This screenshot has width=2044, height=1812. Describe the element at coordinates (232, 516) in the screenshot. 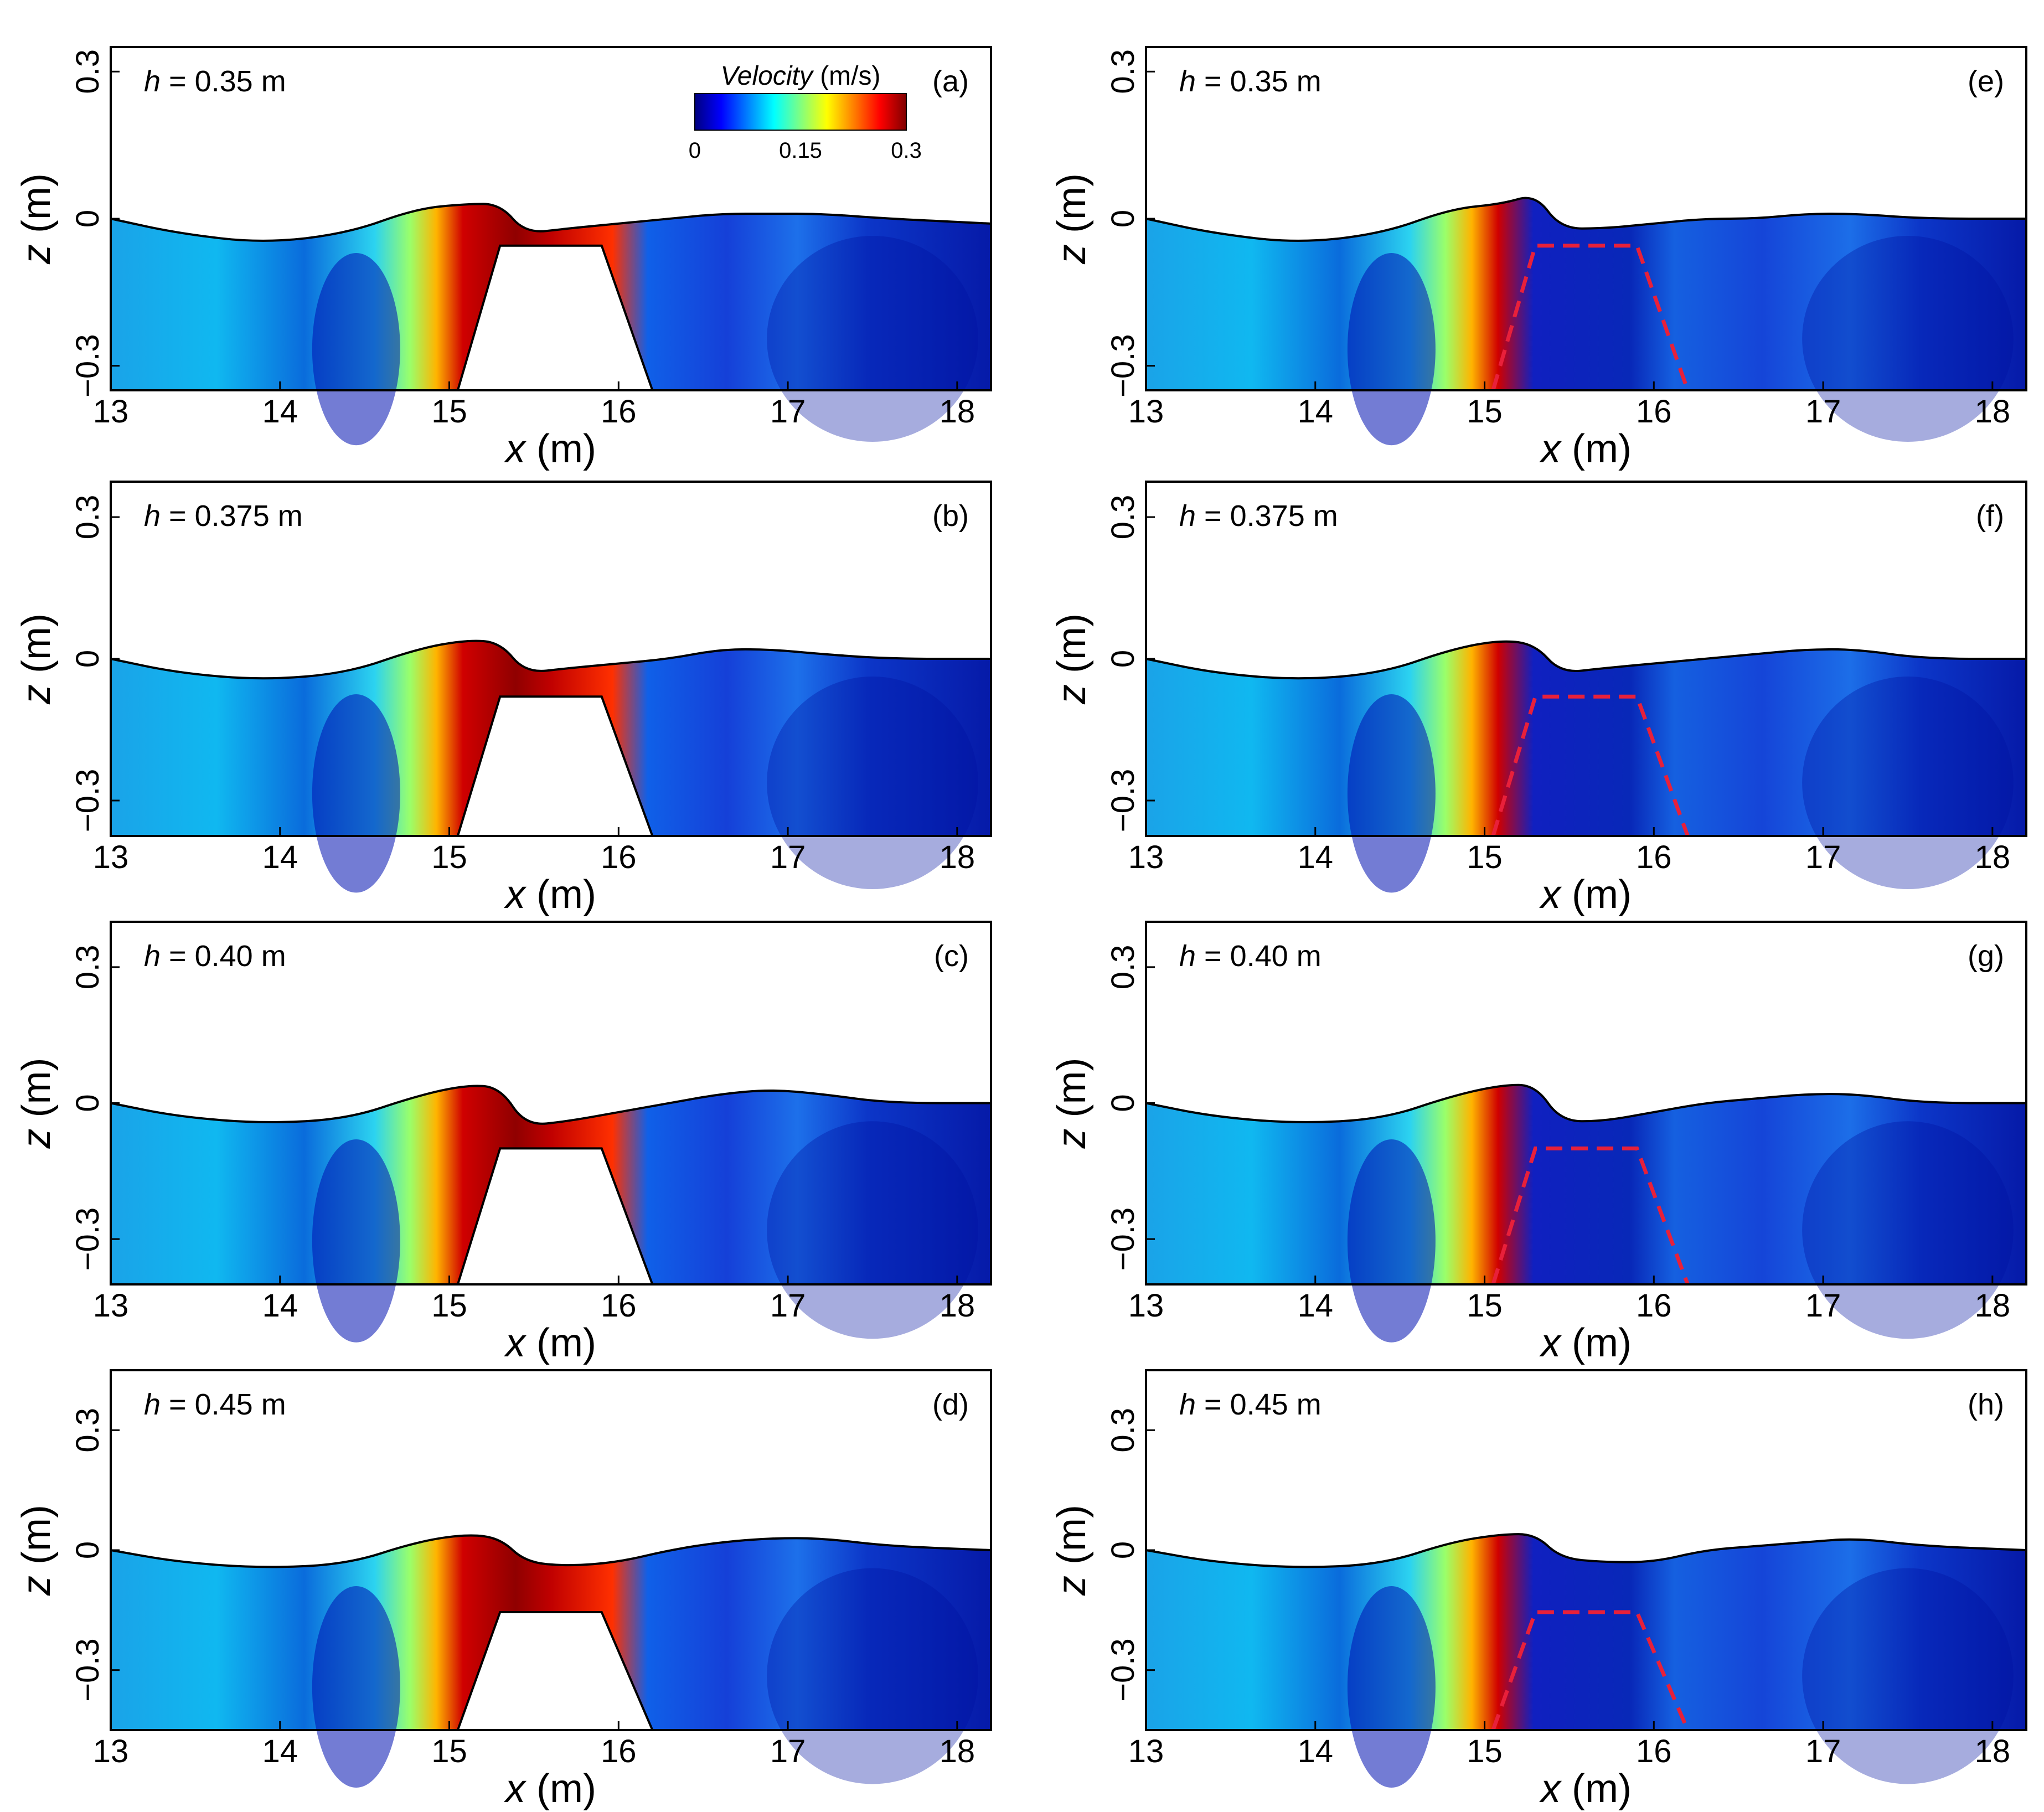

I see `depth-value: = 0.375 m` at that location.